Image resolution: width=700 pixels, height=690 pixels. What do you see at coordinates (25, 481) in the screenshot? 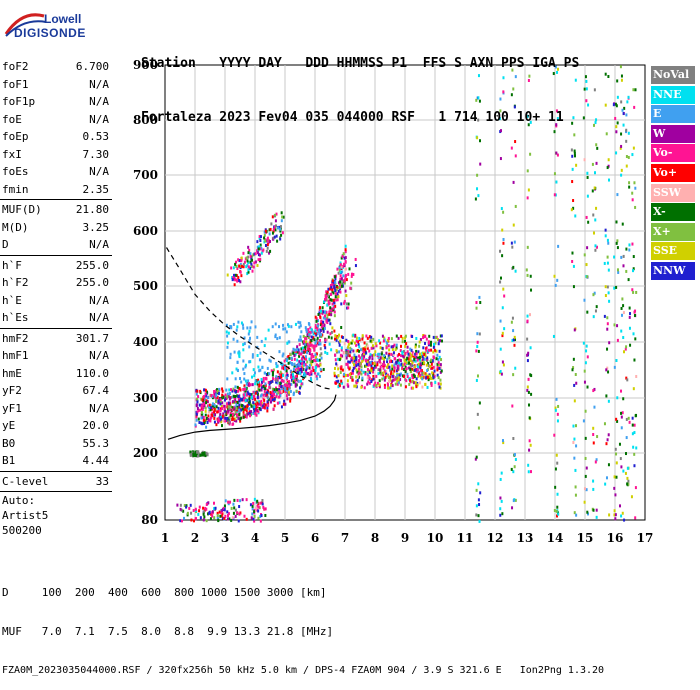
I see `param-name: C-level` at bounding box center [25, 481].